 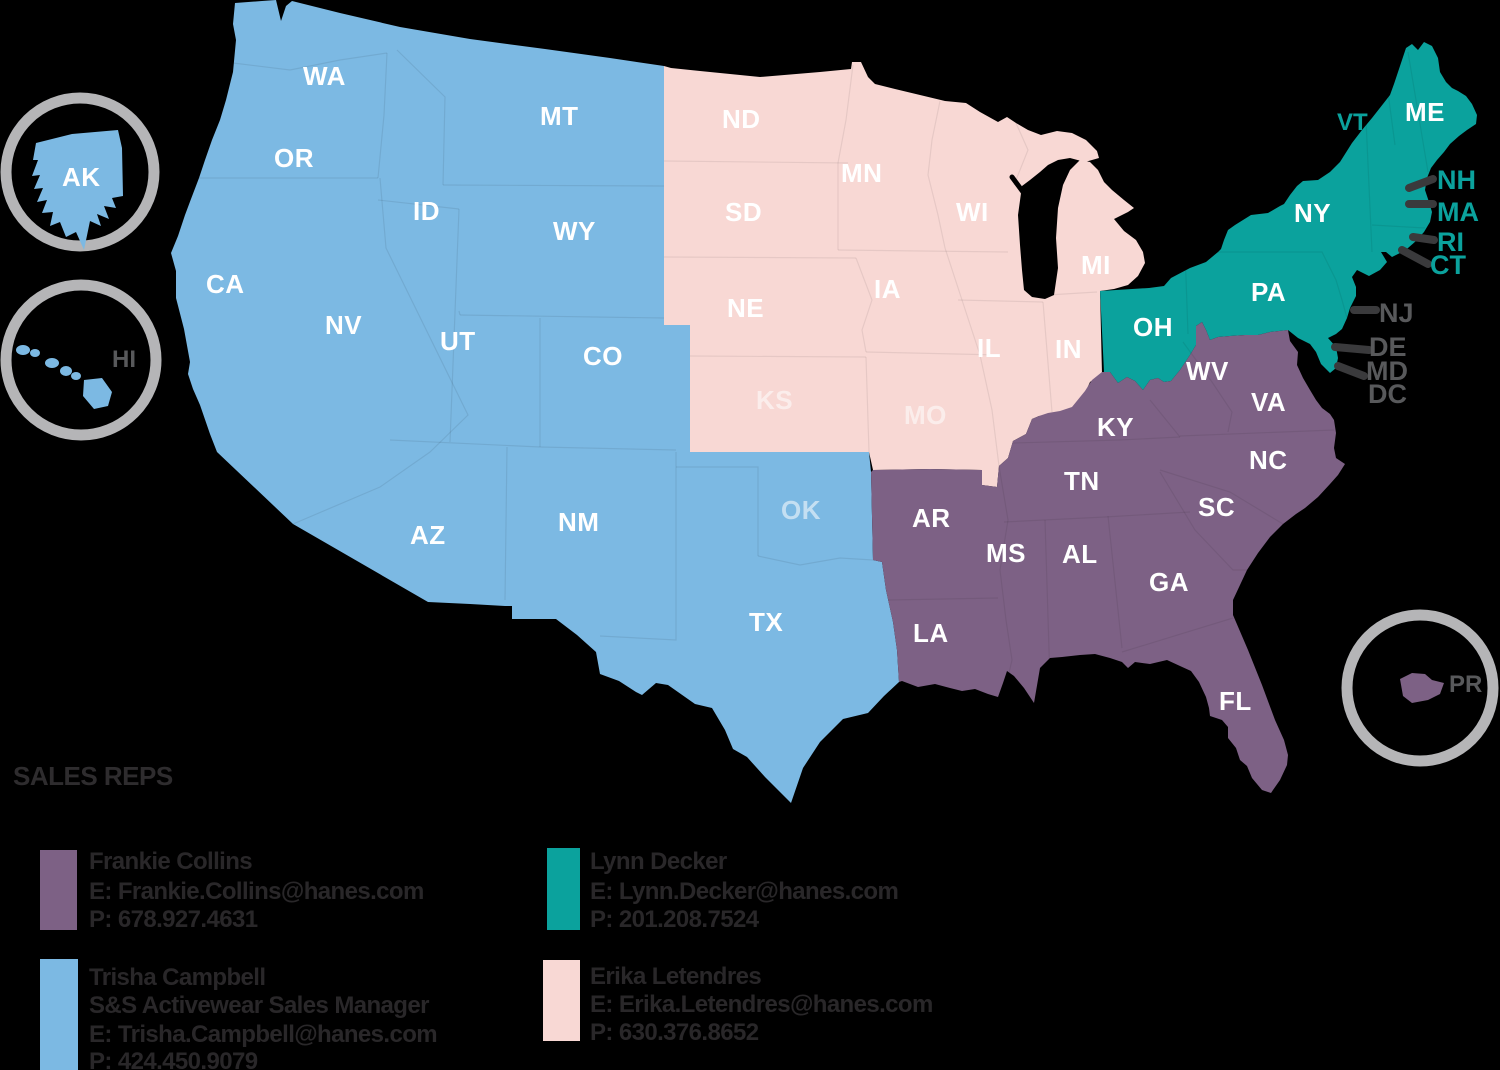 What do you see at coordinates (1006, 553) in the screenshot?
I see `svg-text: MS` at bounding box center [1006, 553].